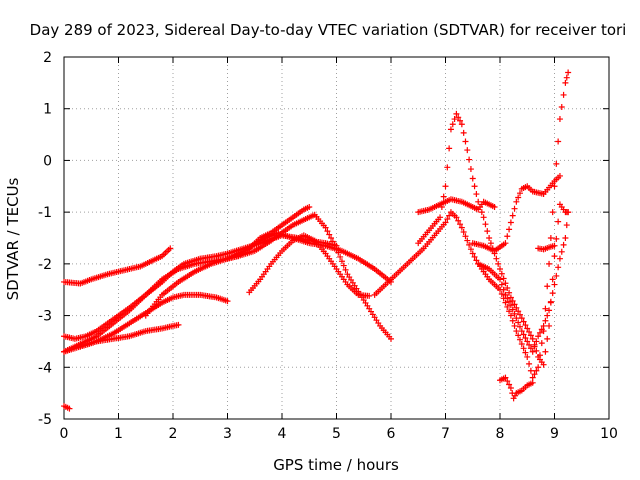  I want to click on x-tick-label: 0, so click(64, 434).